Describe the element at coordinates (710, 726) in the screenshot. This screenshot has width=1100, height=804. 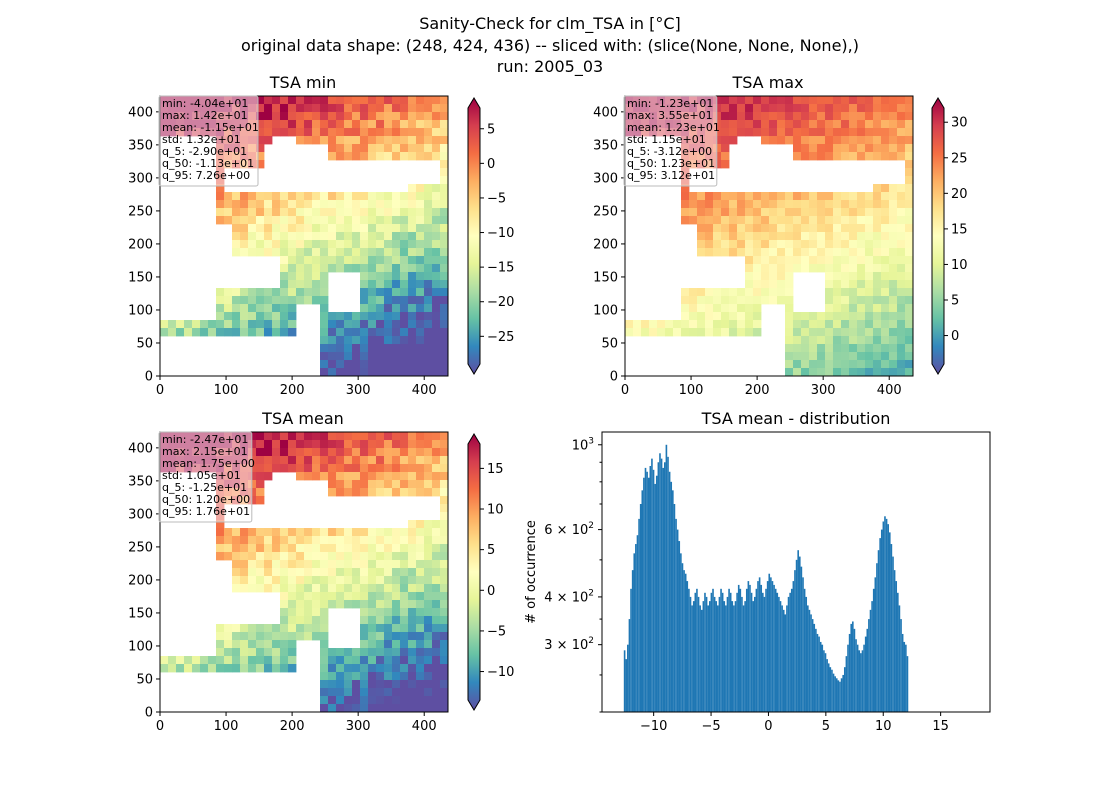
I see `x-tick-label: −5` at that location.